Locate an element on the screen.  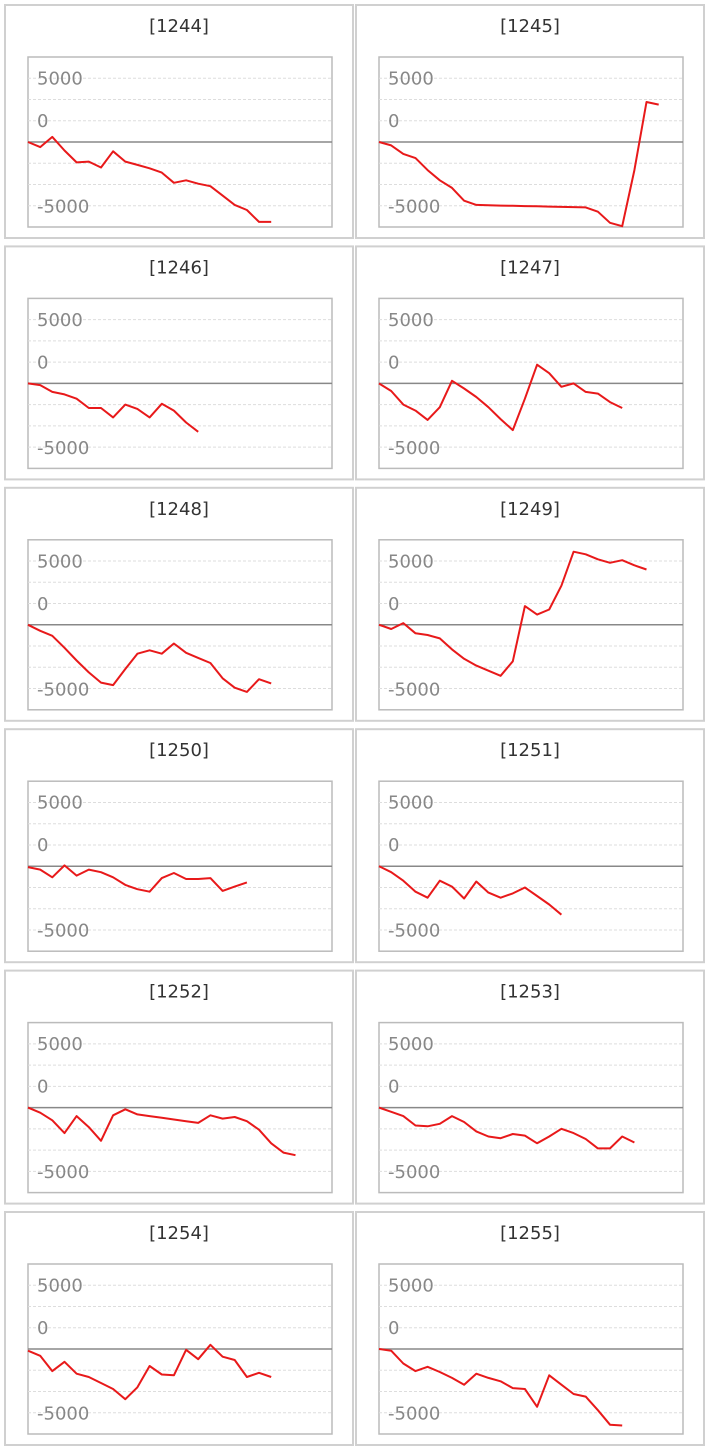
chart-title: [1249] is located at coordinates (530, 509).